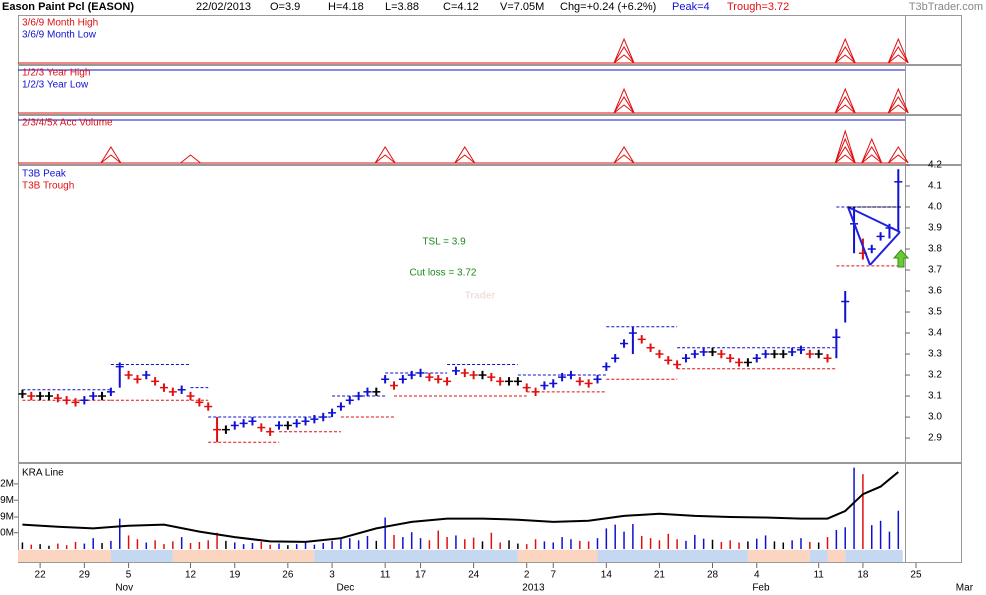  What do you see at coordinates (7, 484) in the screenshot?
I see `y-tick-label: 12M` at bounding box center [7, 484].